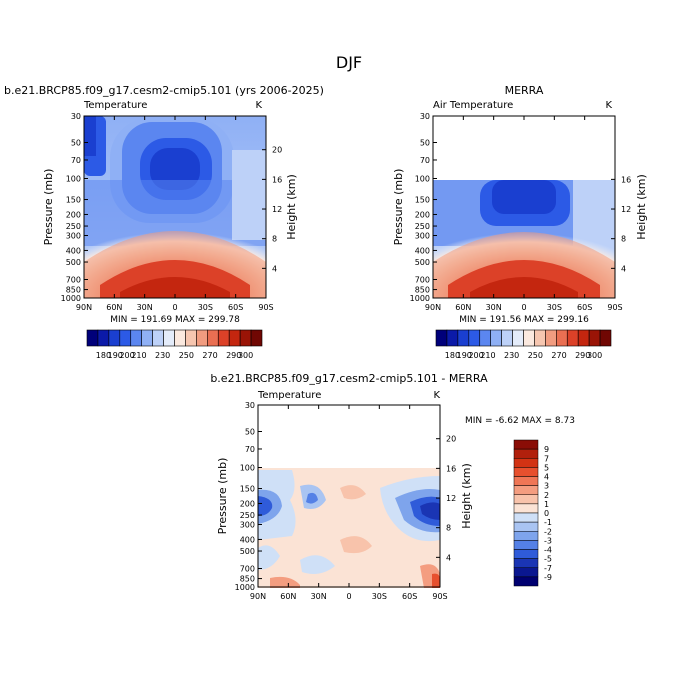  Describe the element at coordinates (115, 105) in the screenshot. I see `panel-model-variable: Temperature` at that location.